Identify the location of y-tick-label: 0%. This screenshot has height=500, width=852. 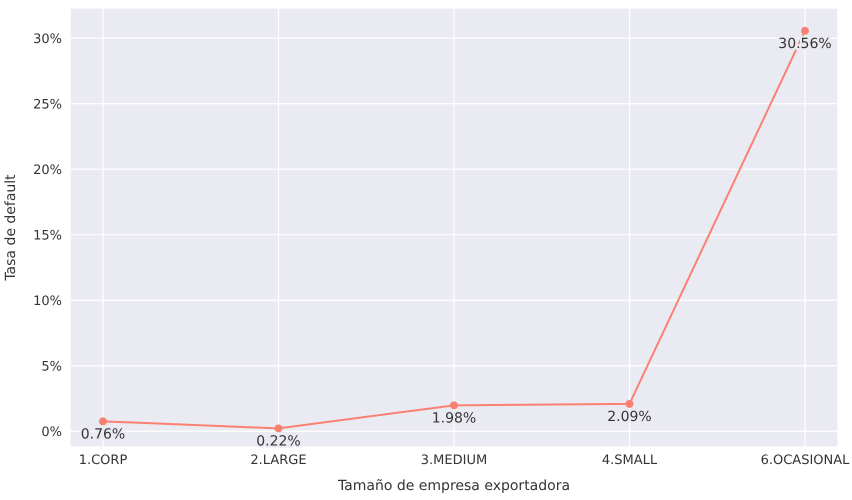
(51, 432).